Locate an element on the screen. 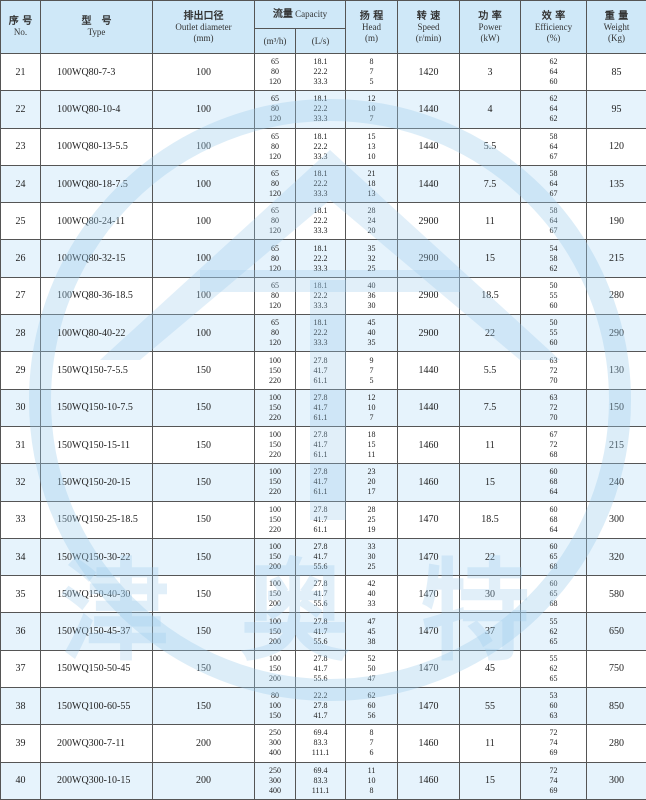 This screenshot has width=646, height=800. cell-head-value: 42 is located at coordinates (371, 584).